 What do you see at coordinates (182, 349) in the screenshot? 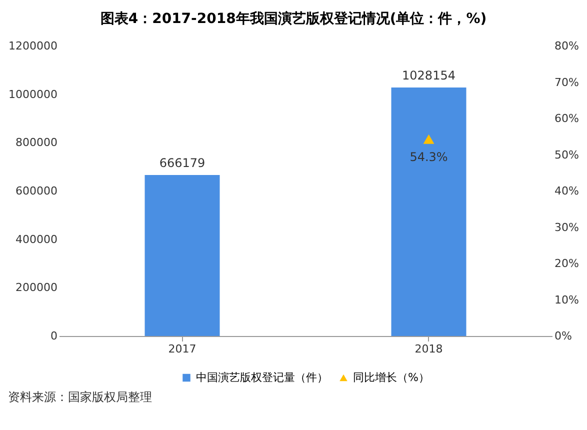
I see `x-tick-label: 2017` at bounding box center [182, 349].